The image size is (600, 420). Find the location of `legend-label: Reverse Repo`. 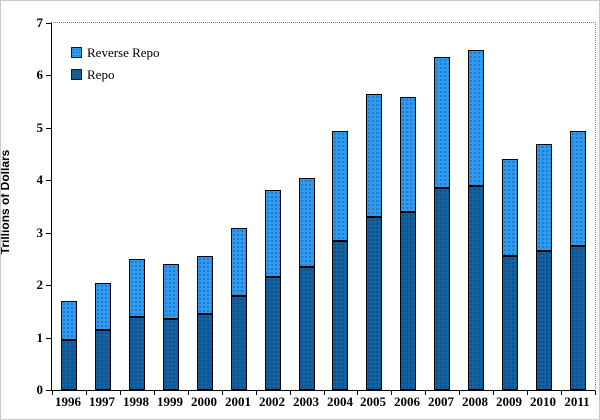

legend-label: Reverse Repo is located at coordinates (123, 52).